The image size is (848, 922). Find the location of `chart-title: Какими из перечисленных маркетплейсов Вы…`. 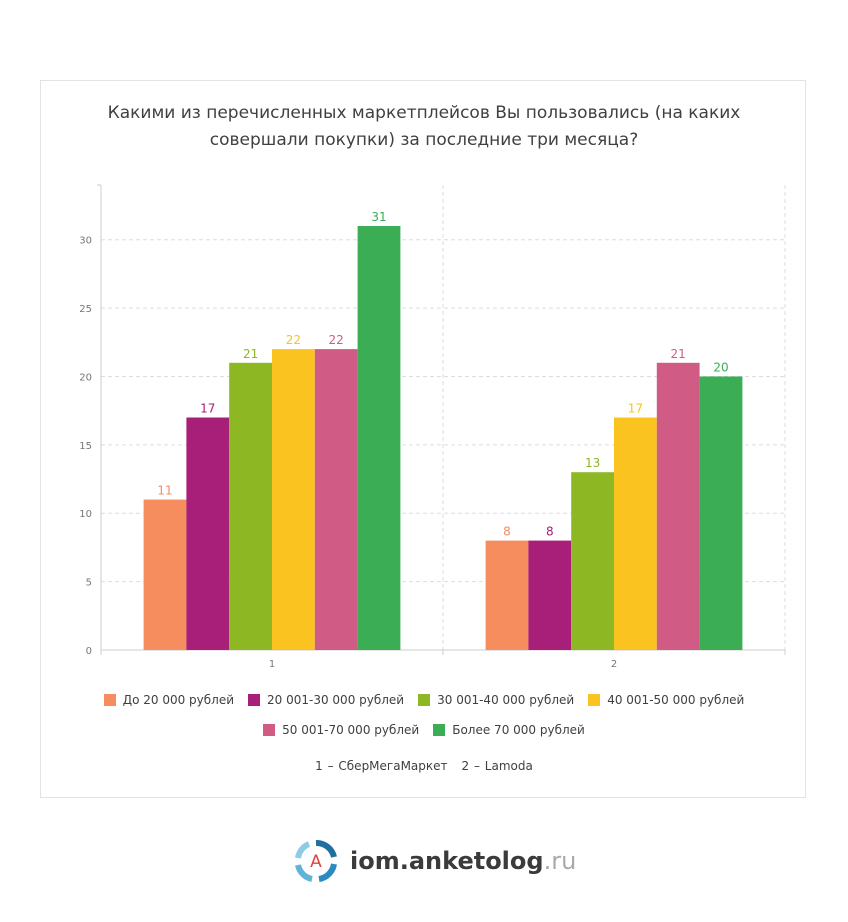

chart-title: Какими из перечисленных маркетплейсов Вы… is located at coordinates (424, 127).